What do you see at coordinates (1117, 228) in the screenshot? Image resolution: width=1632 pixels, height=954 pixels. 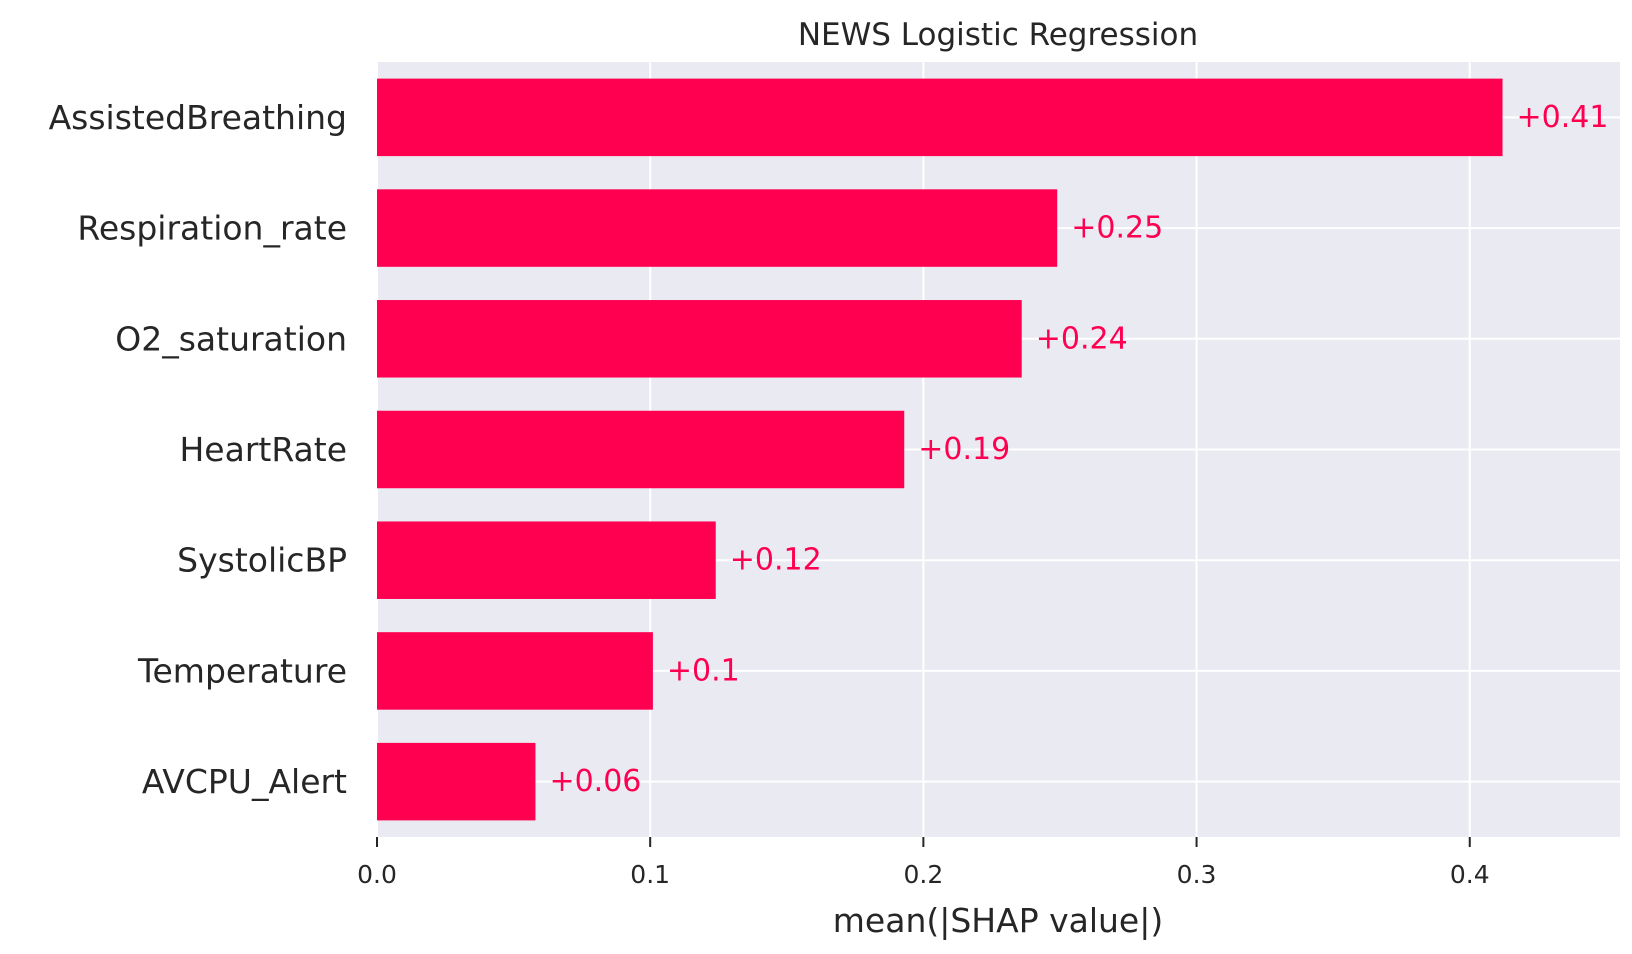 I see `value-label-1: +0.25` at bounding box center [1117, 228].